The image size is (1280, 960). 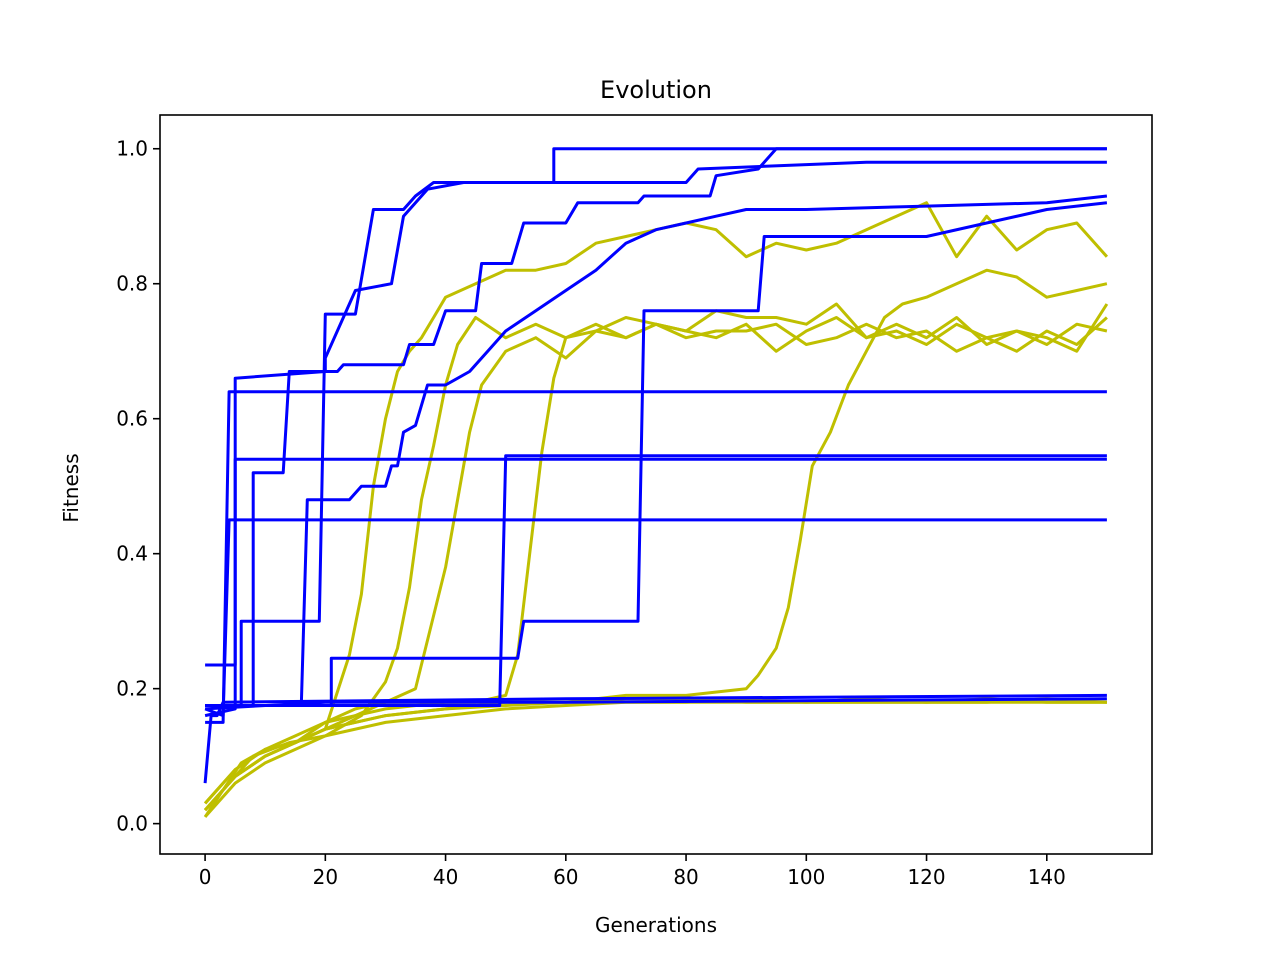 What do you see at coordinates (565, 877) in the screenshot?
I see `x-tick-label: 60` at bounding box center [565, 877].